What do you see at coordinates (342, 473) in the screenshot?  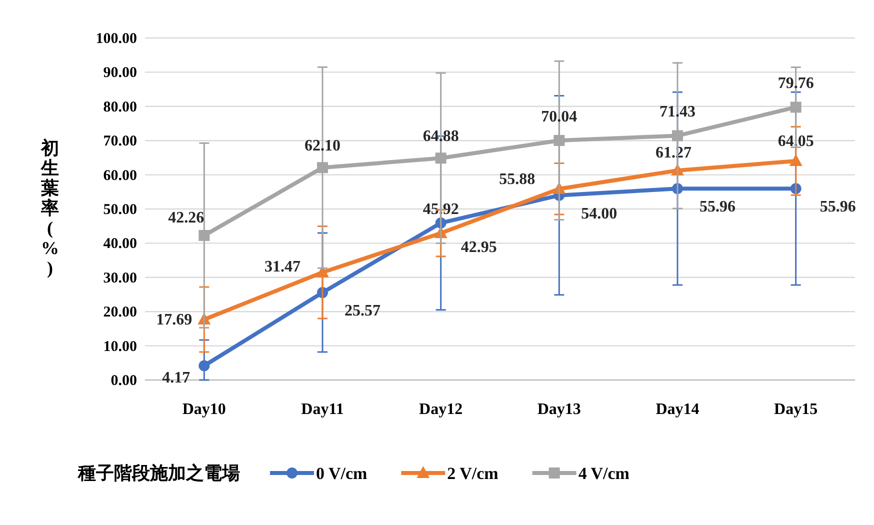 I see `legend-label: 0 V/cm` at bounding box center [342, 473].